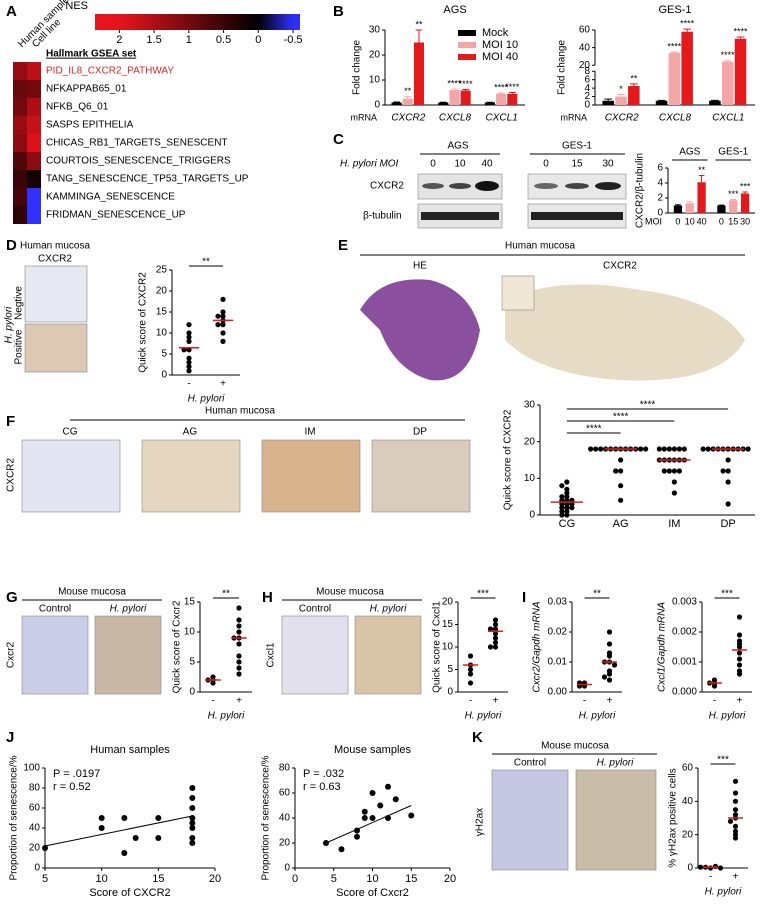 Image resolution: width=765 pixels, height=905 pixels. I want to click on legend-title: NES, so click(76, 6).